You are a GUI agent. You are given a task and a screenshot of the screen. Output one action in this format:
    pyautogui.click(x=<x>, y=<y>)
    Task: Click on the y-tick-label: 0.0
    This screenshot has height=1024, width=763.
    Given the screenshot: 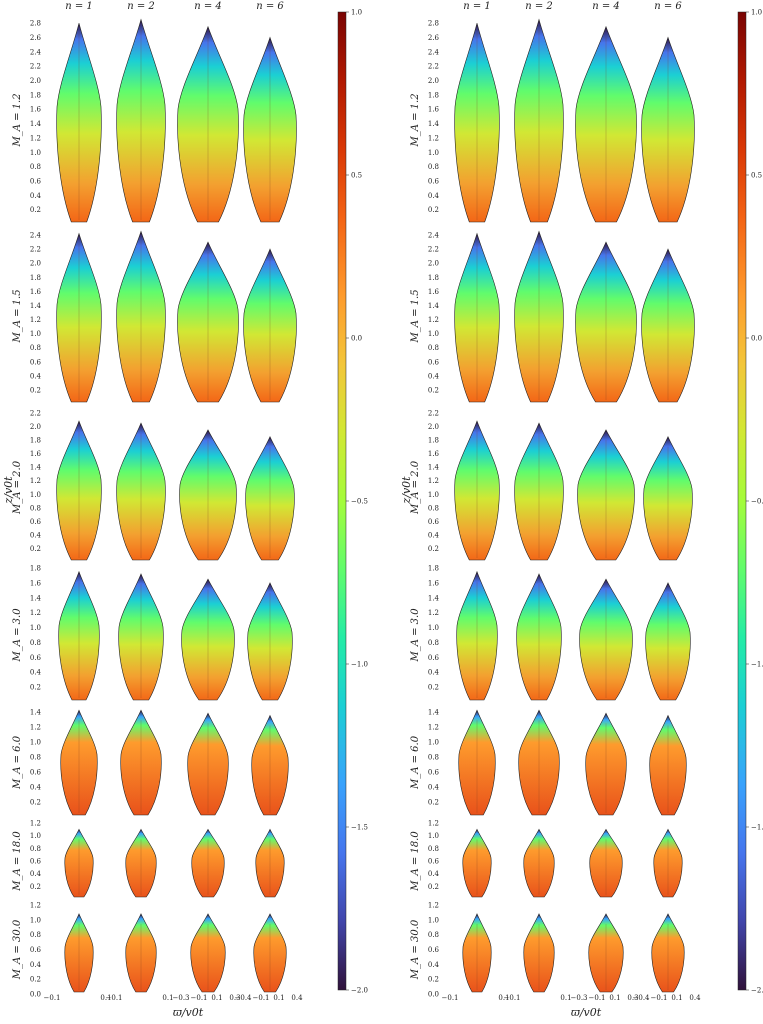 What is the action you would take?
    pyautogui.click(x=35, y=995)
    